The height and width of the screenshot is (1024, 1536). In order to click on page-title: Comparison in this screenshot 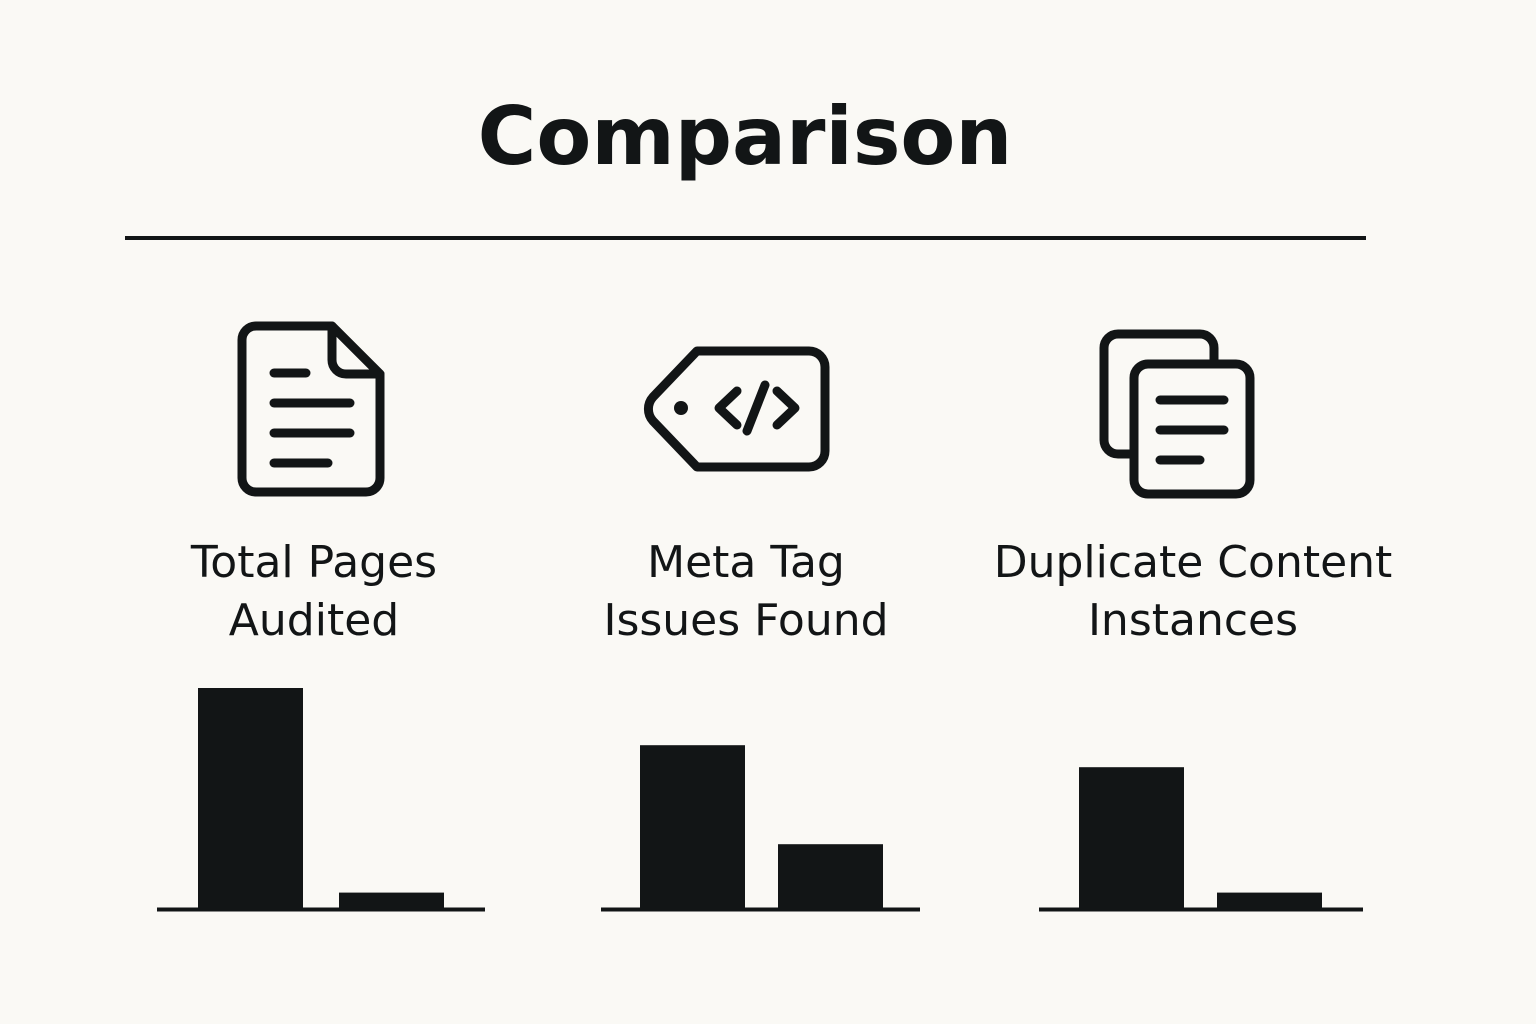, I will do `click(745, 136)`.